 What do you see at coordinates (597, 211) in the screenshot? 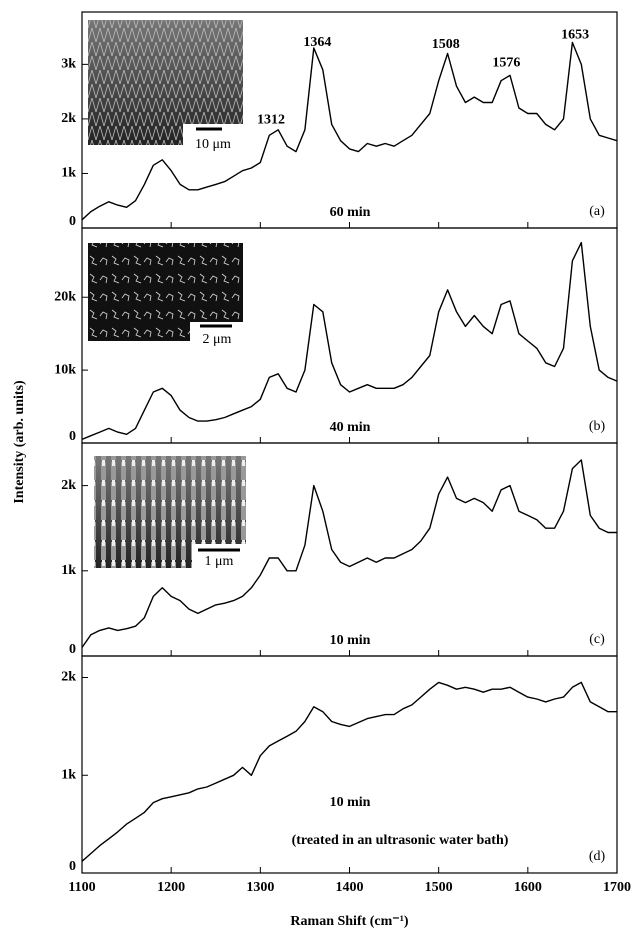
I see `panel-label: (a)` at bounding box center [597, 211].